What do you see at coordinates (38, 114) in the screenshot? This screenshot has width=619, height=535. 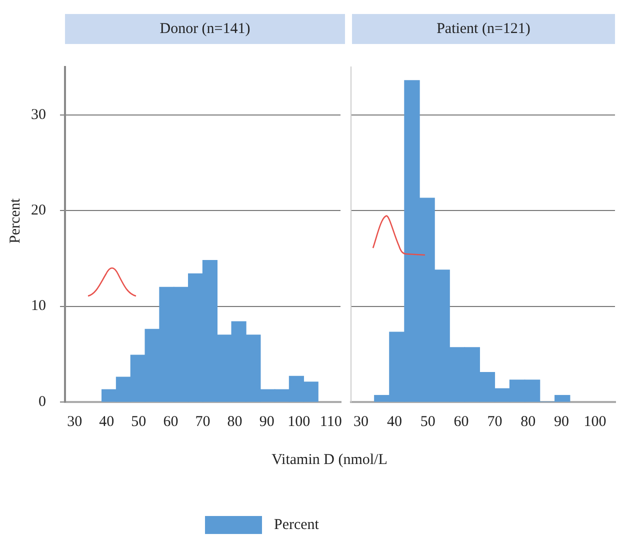 I see `y-tick-label: 30` at bounding box center [38, 114].